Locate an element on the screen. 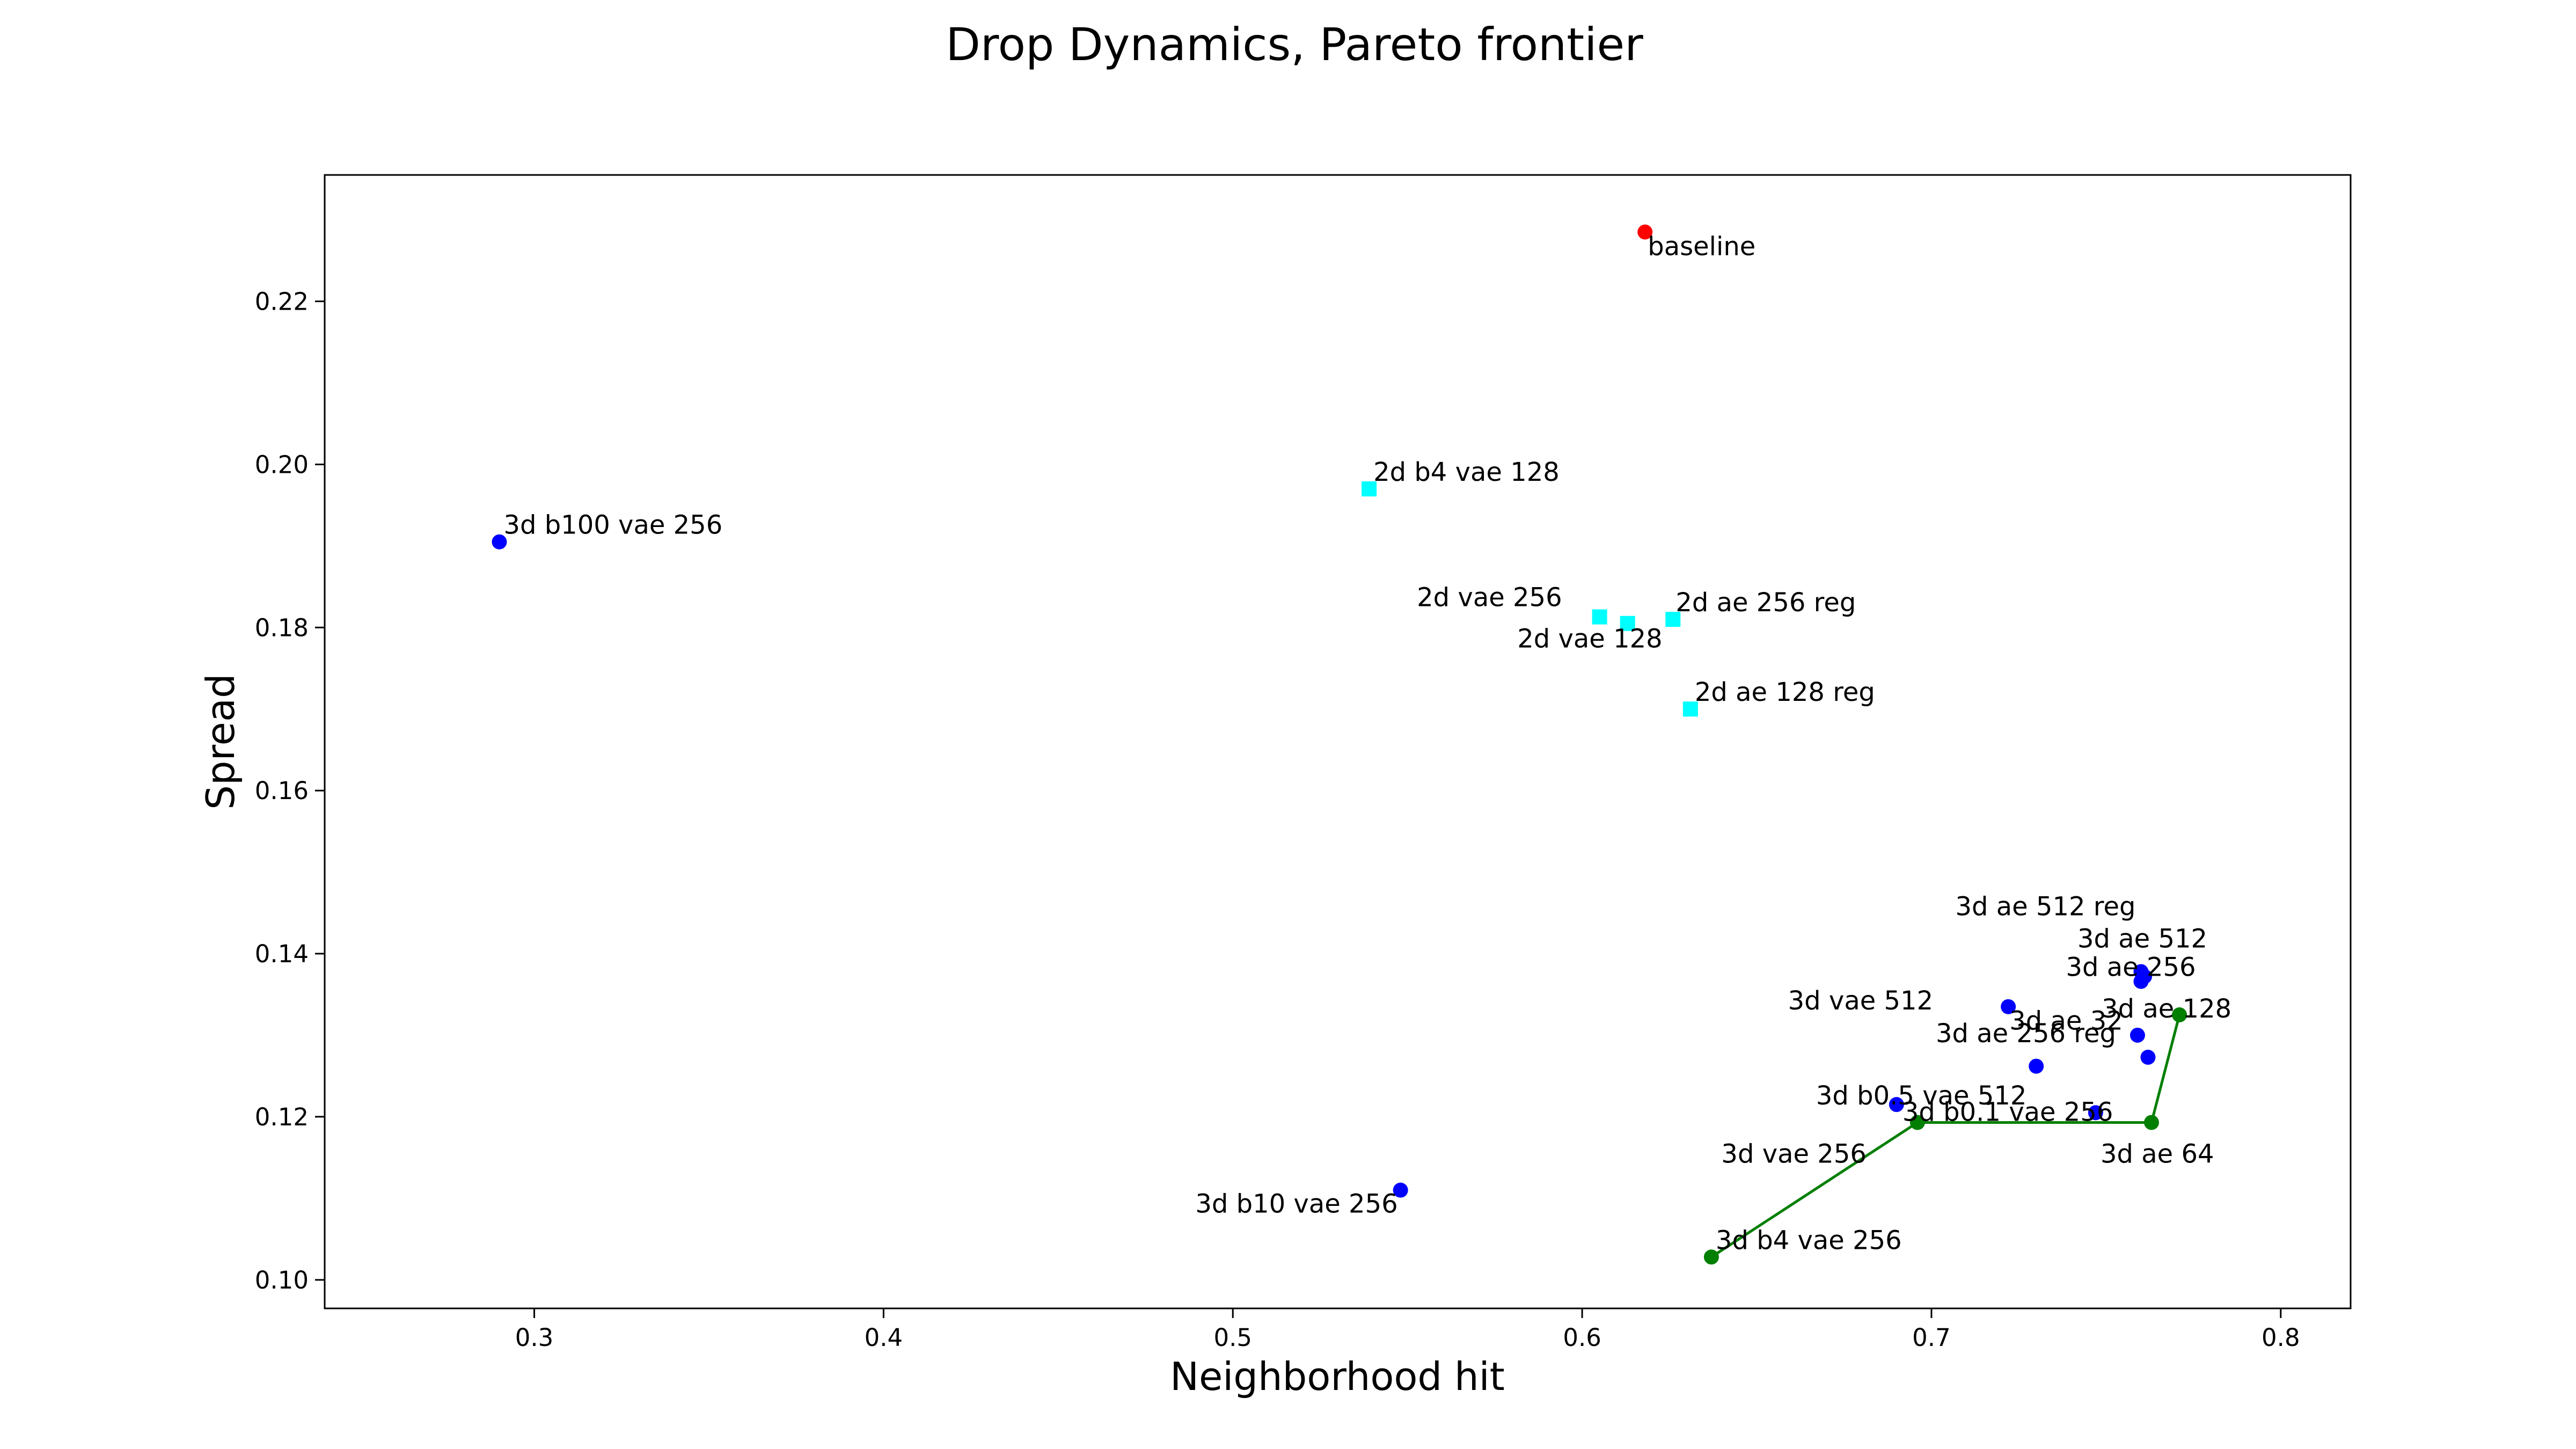 Image resolution: width=2576 pixels, height=1449 pixels. point-label: 3d ae 256 reg is located at coordinates (2026, 1034).